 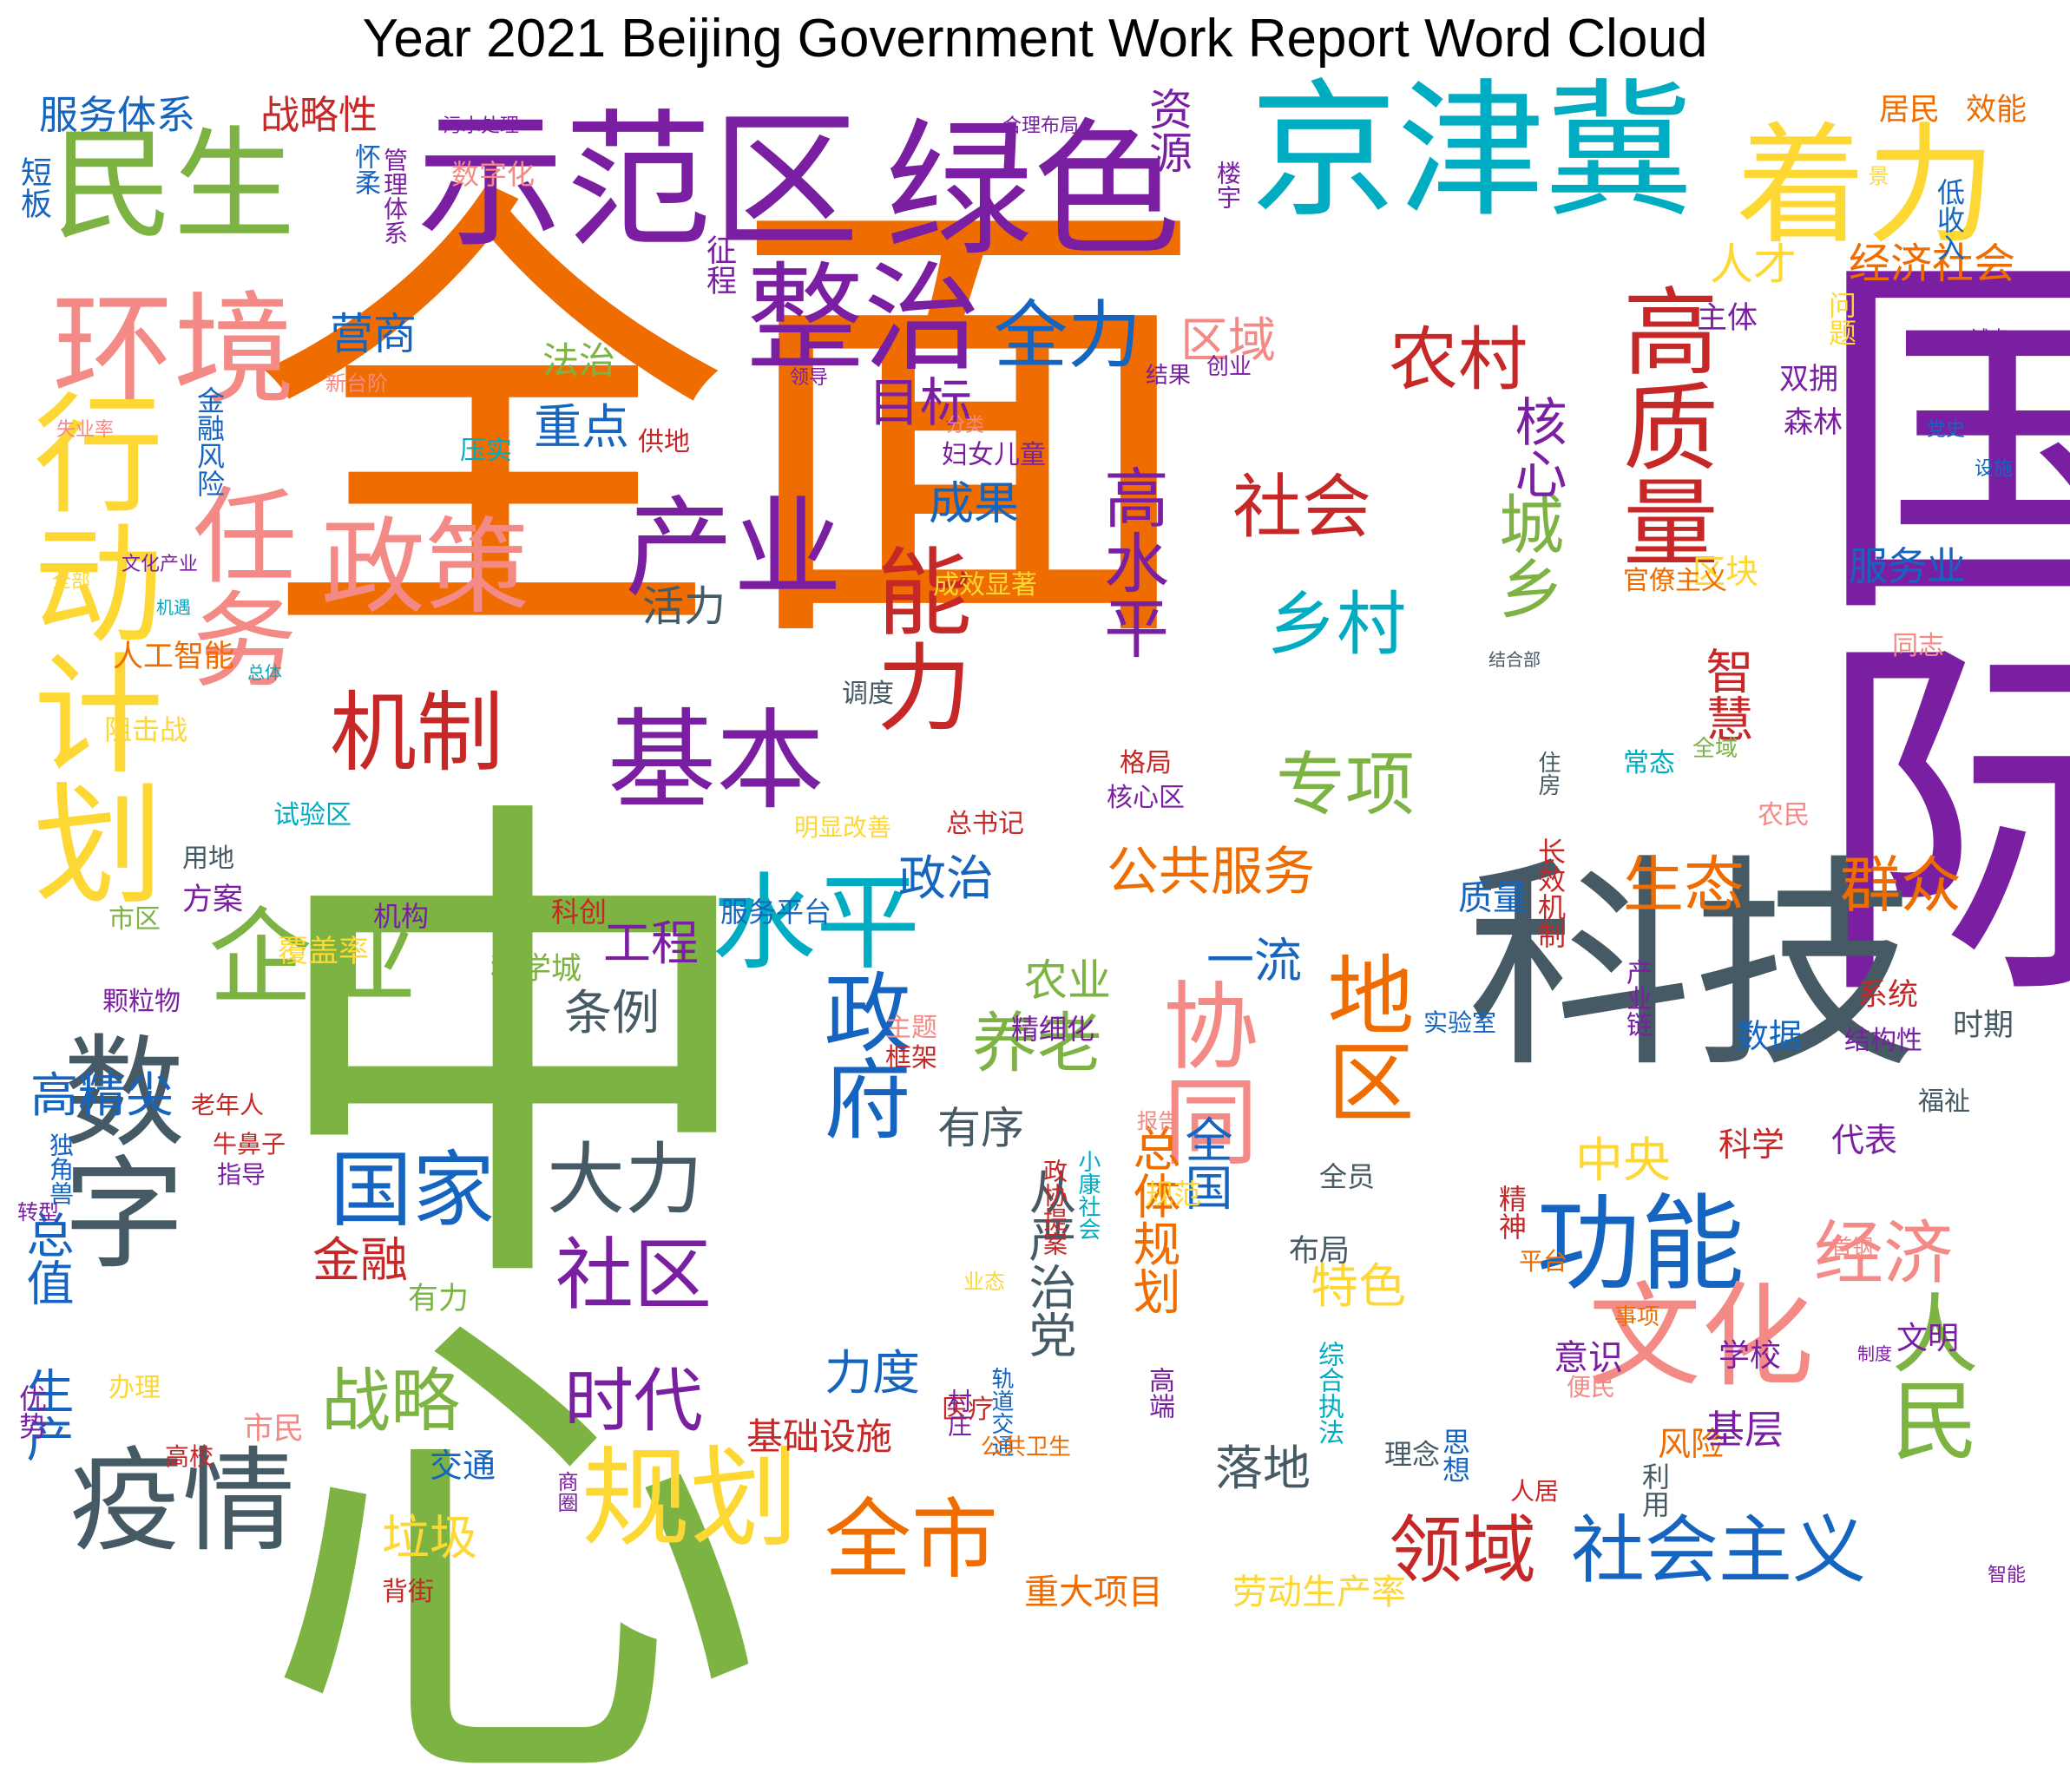 What do you see at coordinates (1412, 1454) in the screenshot?
I see `word: 理念` at bounding box center [1412, 1454].